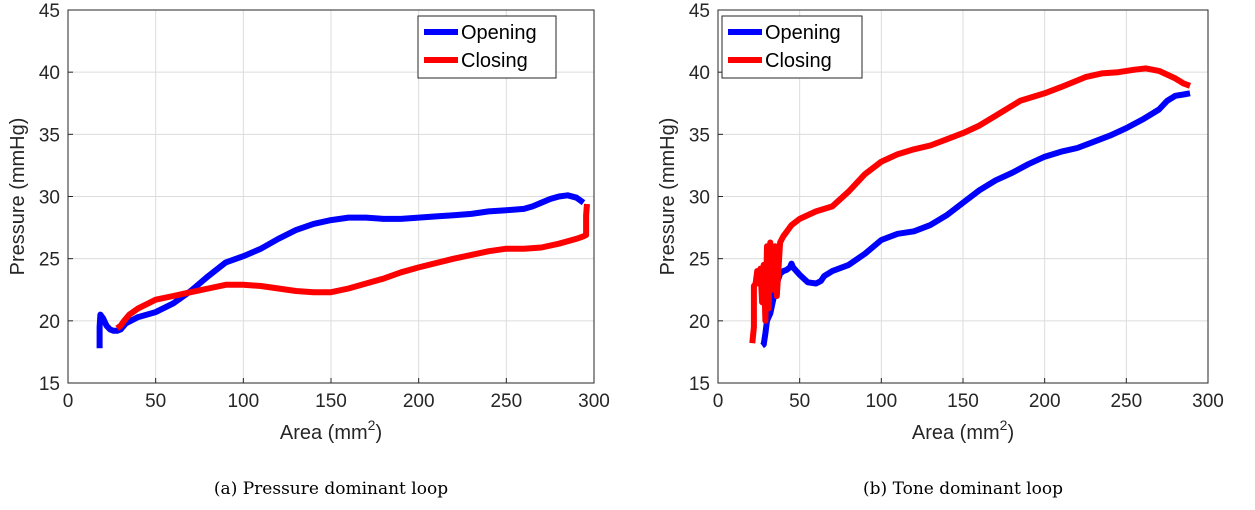 The width and height of the screenshot is (1255, 510). I want to click on figure-caption: (b) Tone dominant loop, so click(963, 489).